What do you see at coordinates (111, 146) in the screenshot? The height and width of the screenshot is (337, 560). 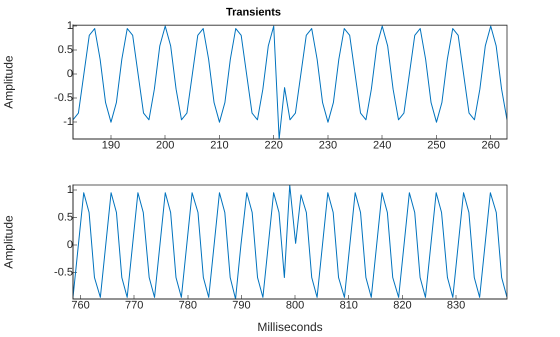 I see `x-tick-label: 190` at bounding box center [111, 146].